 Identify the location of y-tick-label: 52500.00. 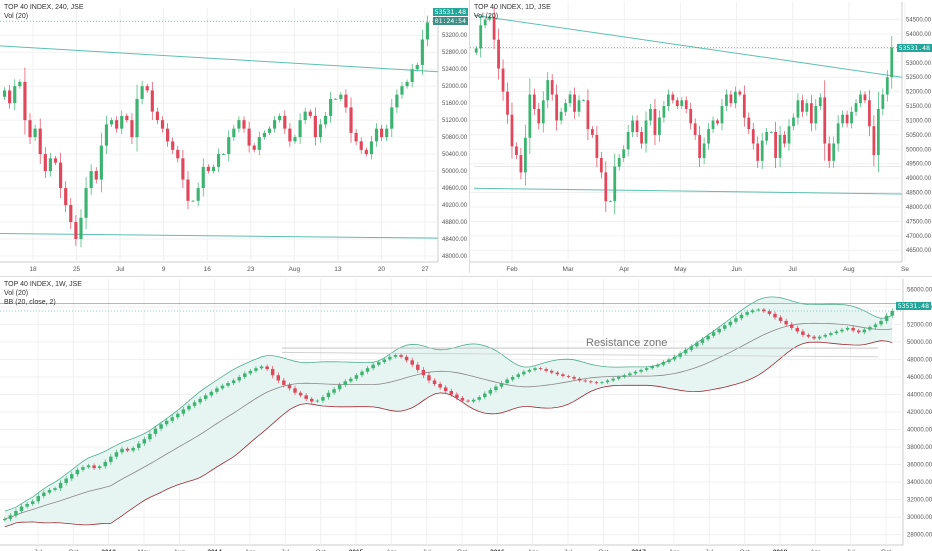
(919, 78).